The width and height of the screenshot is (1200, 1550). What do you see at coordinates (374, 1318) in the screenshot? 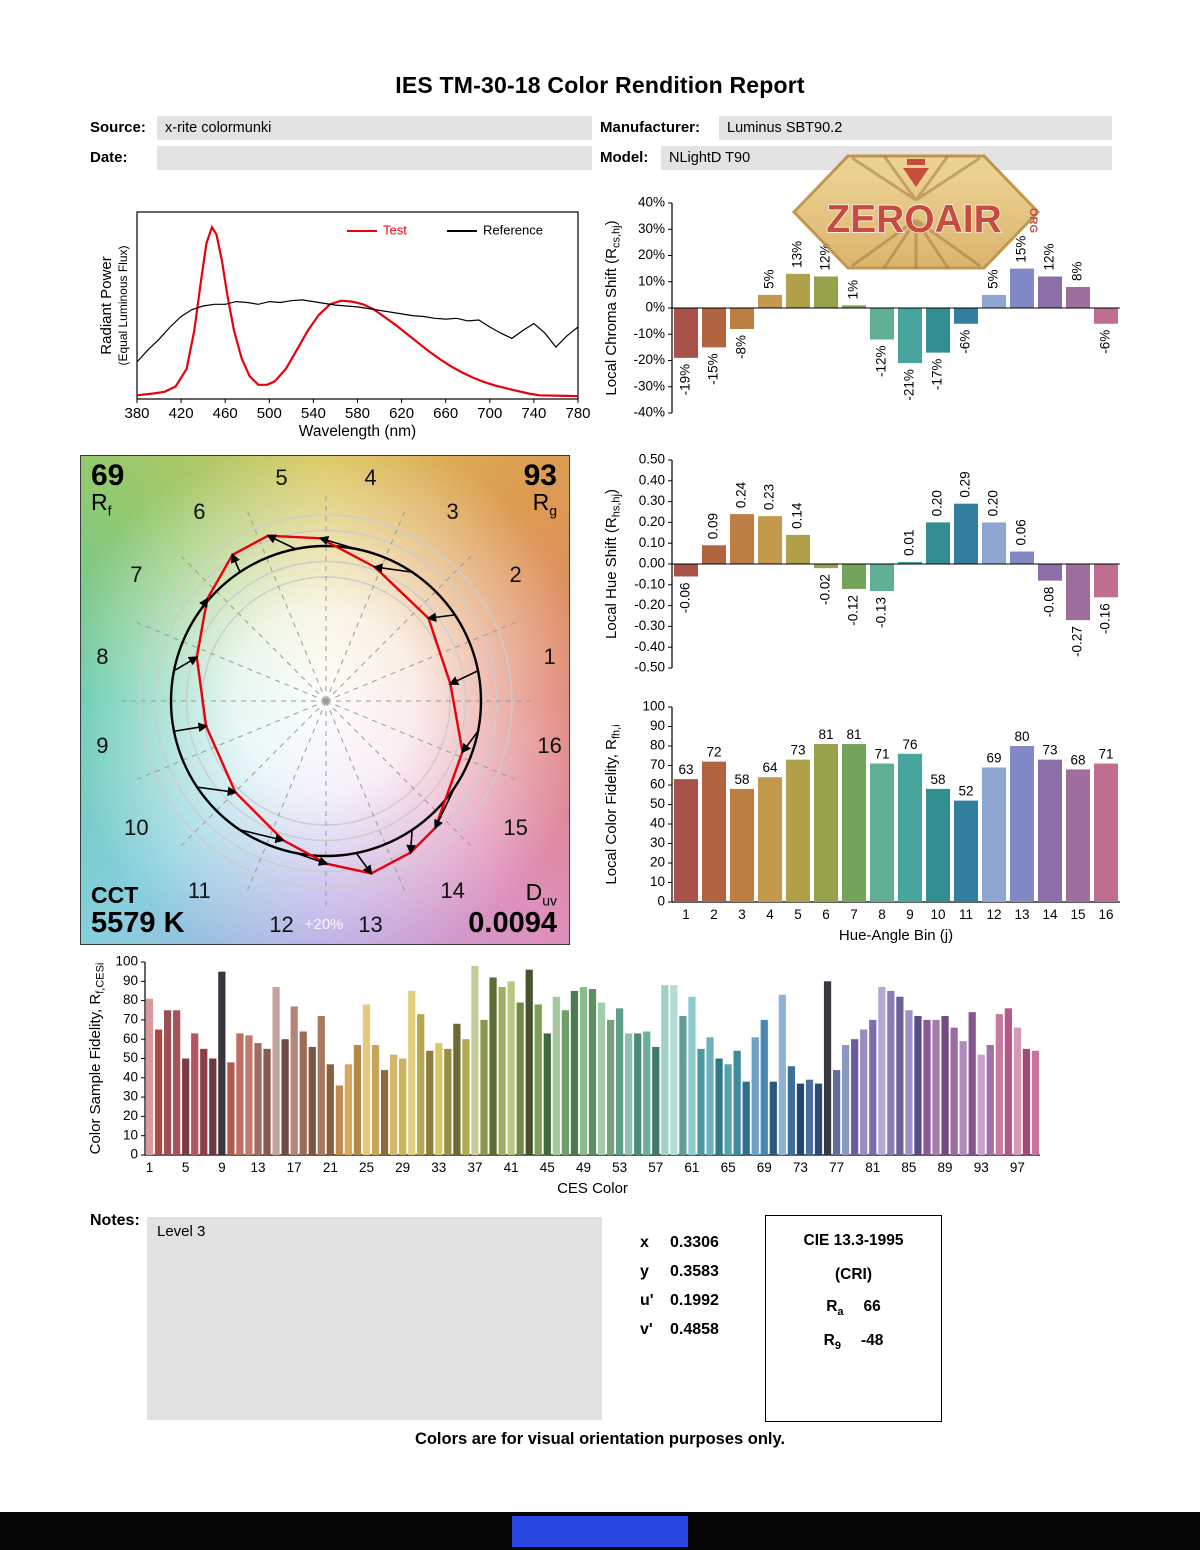
I see `notes-field: Level 3` at bounding box center [374, 1318].